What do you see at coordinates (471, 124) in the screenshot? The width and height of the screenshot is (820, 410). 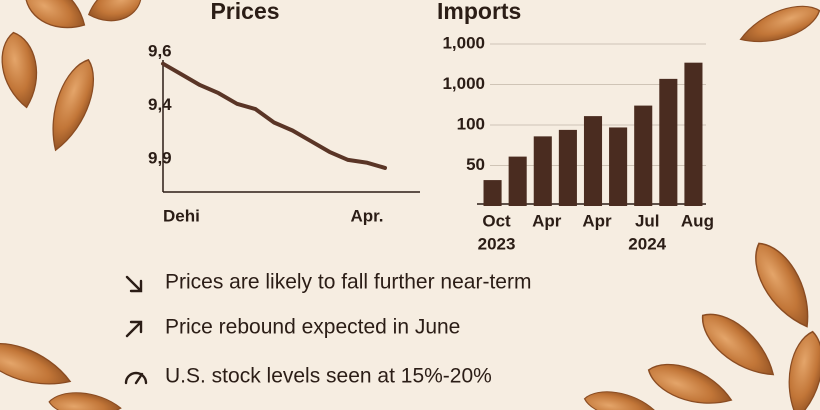 I see `y-tick-label: 100` at bounding box center [471, 124].